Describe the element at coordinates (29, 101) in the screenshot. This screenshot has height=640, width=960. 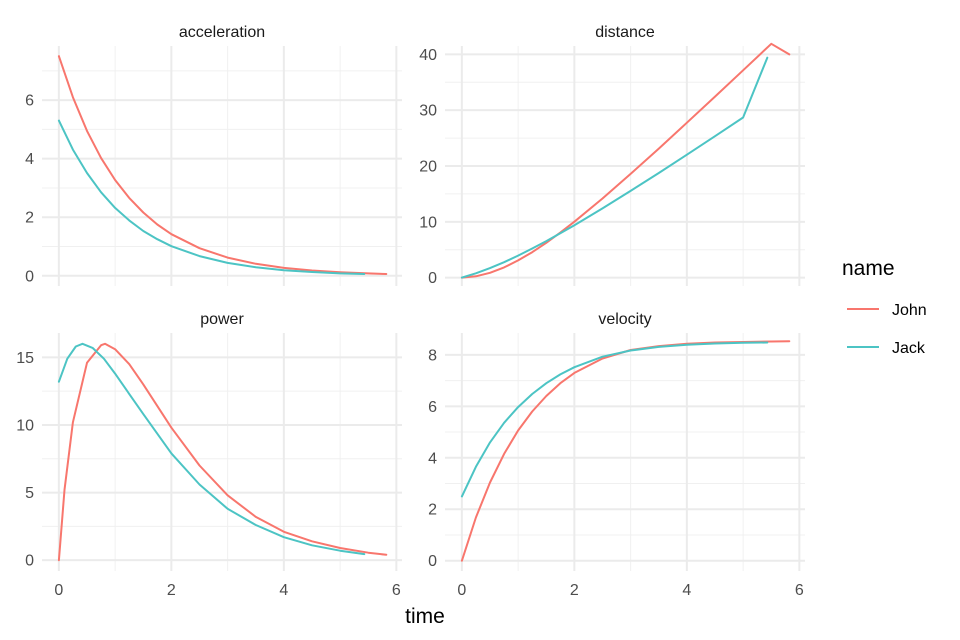
I see `acceleration-y-tick-label: 6` at that location.